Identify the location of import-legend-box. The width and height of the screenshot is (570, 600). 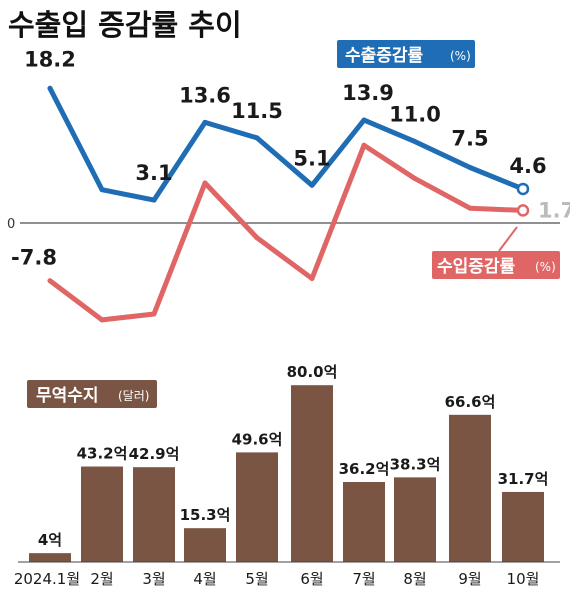
(496, 265).